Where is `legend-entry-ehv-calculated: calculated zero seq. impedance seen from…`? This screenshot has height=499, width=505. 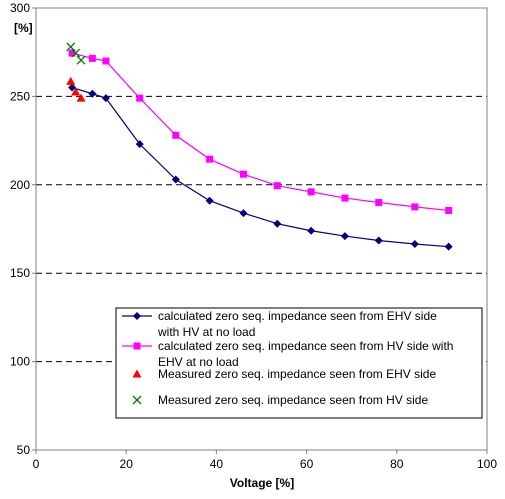
legend-entry-ehv-calculated: calculated zero seq. impedance seen from… is located at coordinates (297, 324).